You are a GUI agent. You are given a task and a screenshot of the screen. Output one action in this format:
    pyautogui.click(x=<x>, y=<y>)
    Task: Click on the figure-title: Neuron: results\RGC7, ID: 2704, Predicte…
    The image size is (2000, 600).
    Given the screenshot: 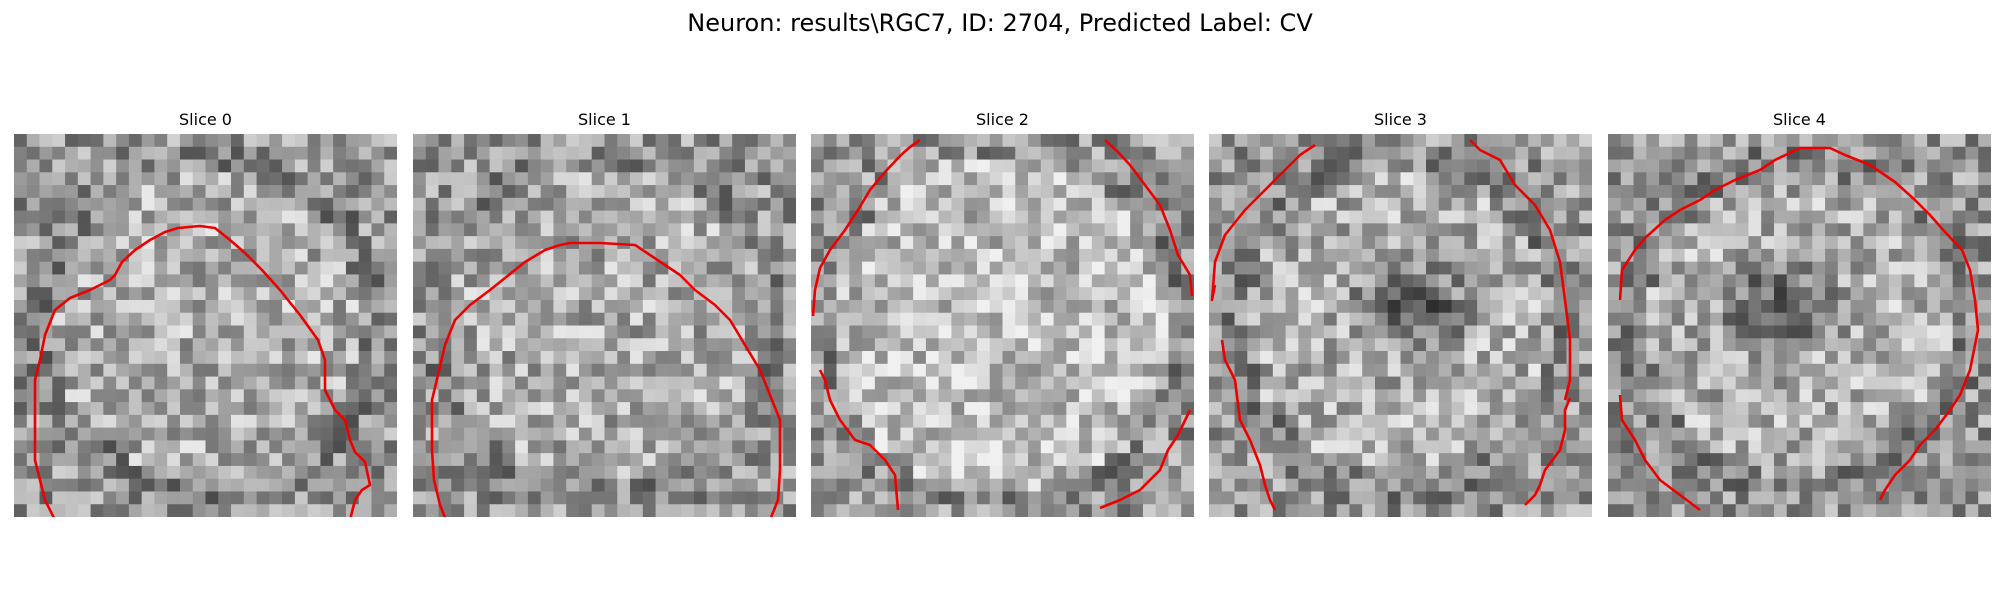 What is the action you would take?
    pyautogui.click(x=1000, y=23)
    